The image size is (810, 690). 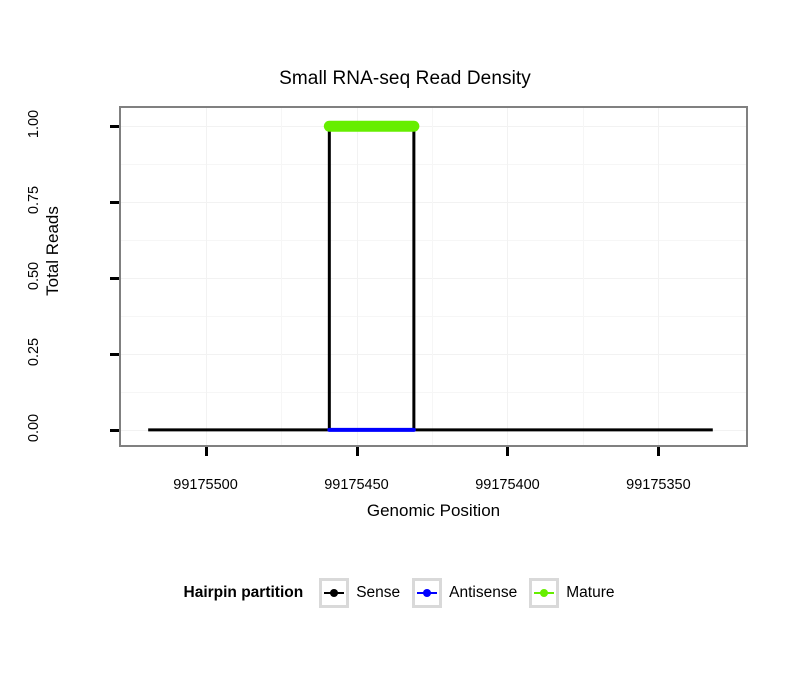 I want to click on x-tick-label: 99175400, so click(x=507, y=485).